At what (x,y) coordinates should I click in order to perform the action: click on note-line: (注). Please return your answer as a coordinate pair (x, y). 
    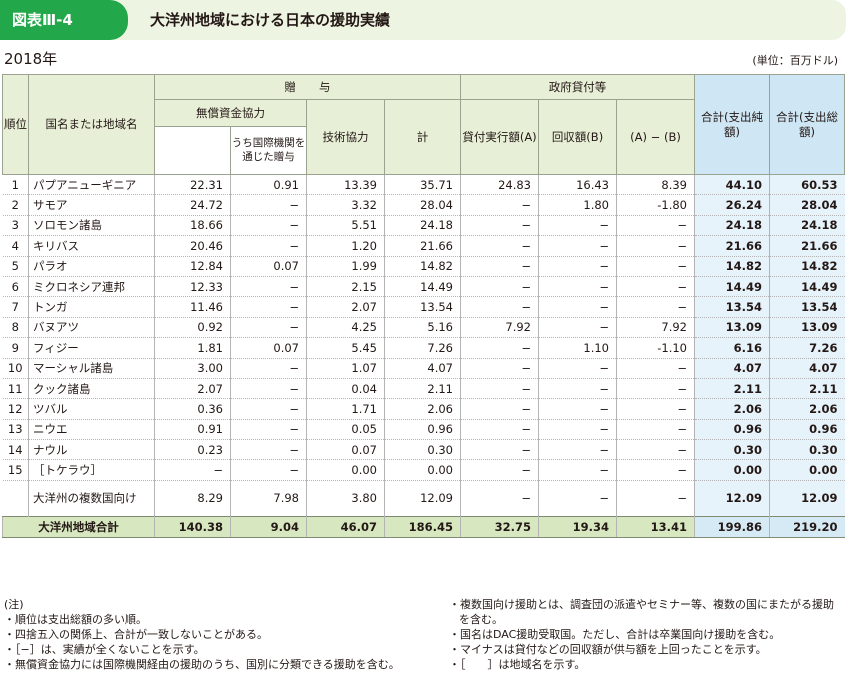
    Looking at the image, I should click on (14, 604).